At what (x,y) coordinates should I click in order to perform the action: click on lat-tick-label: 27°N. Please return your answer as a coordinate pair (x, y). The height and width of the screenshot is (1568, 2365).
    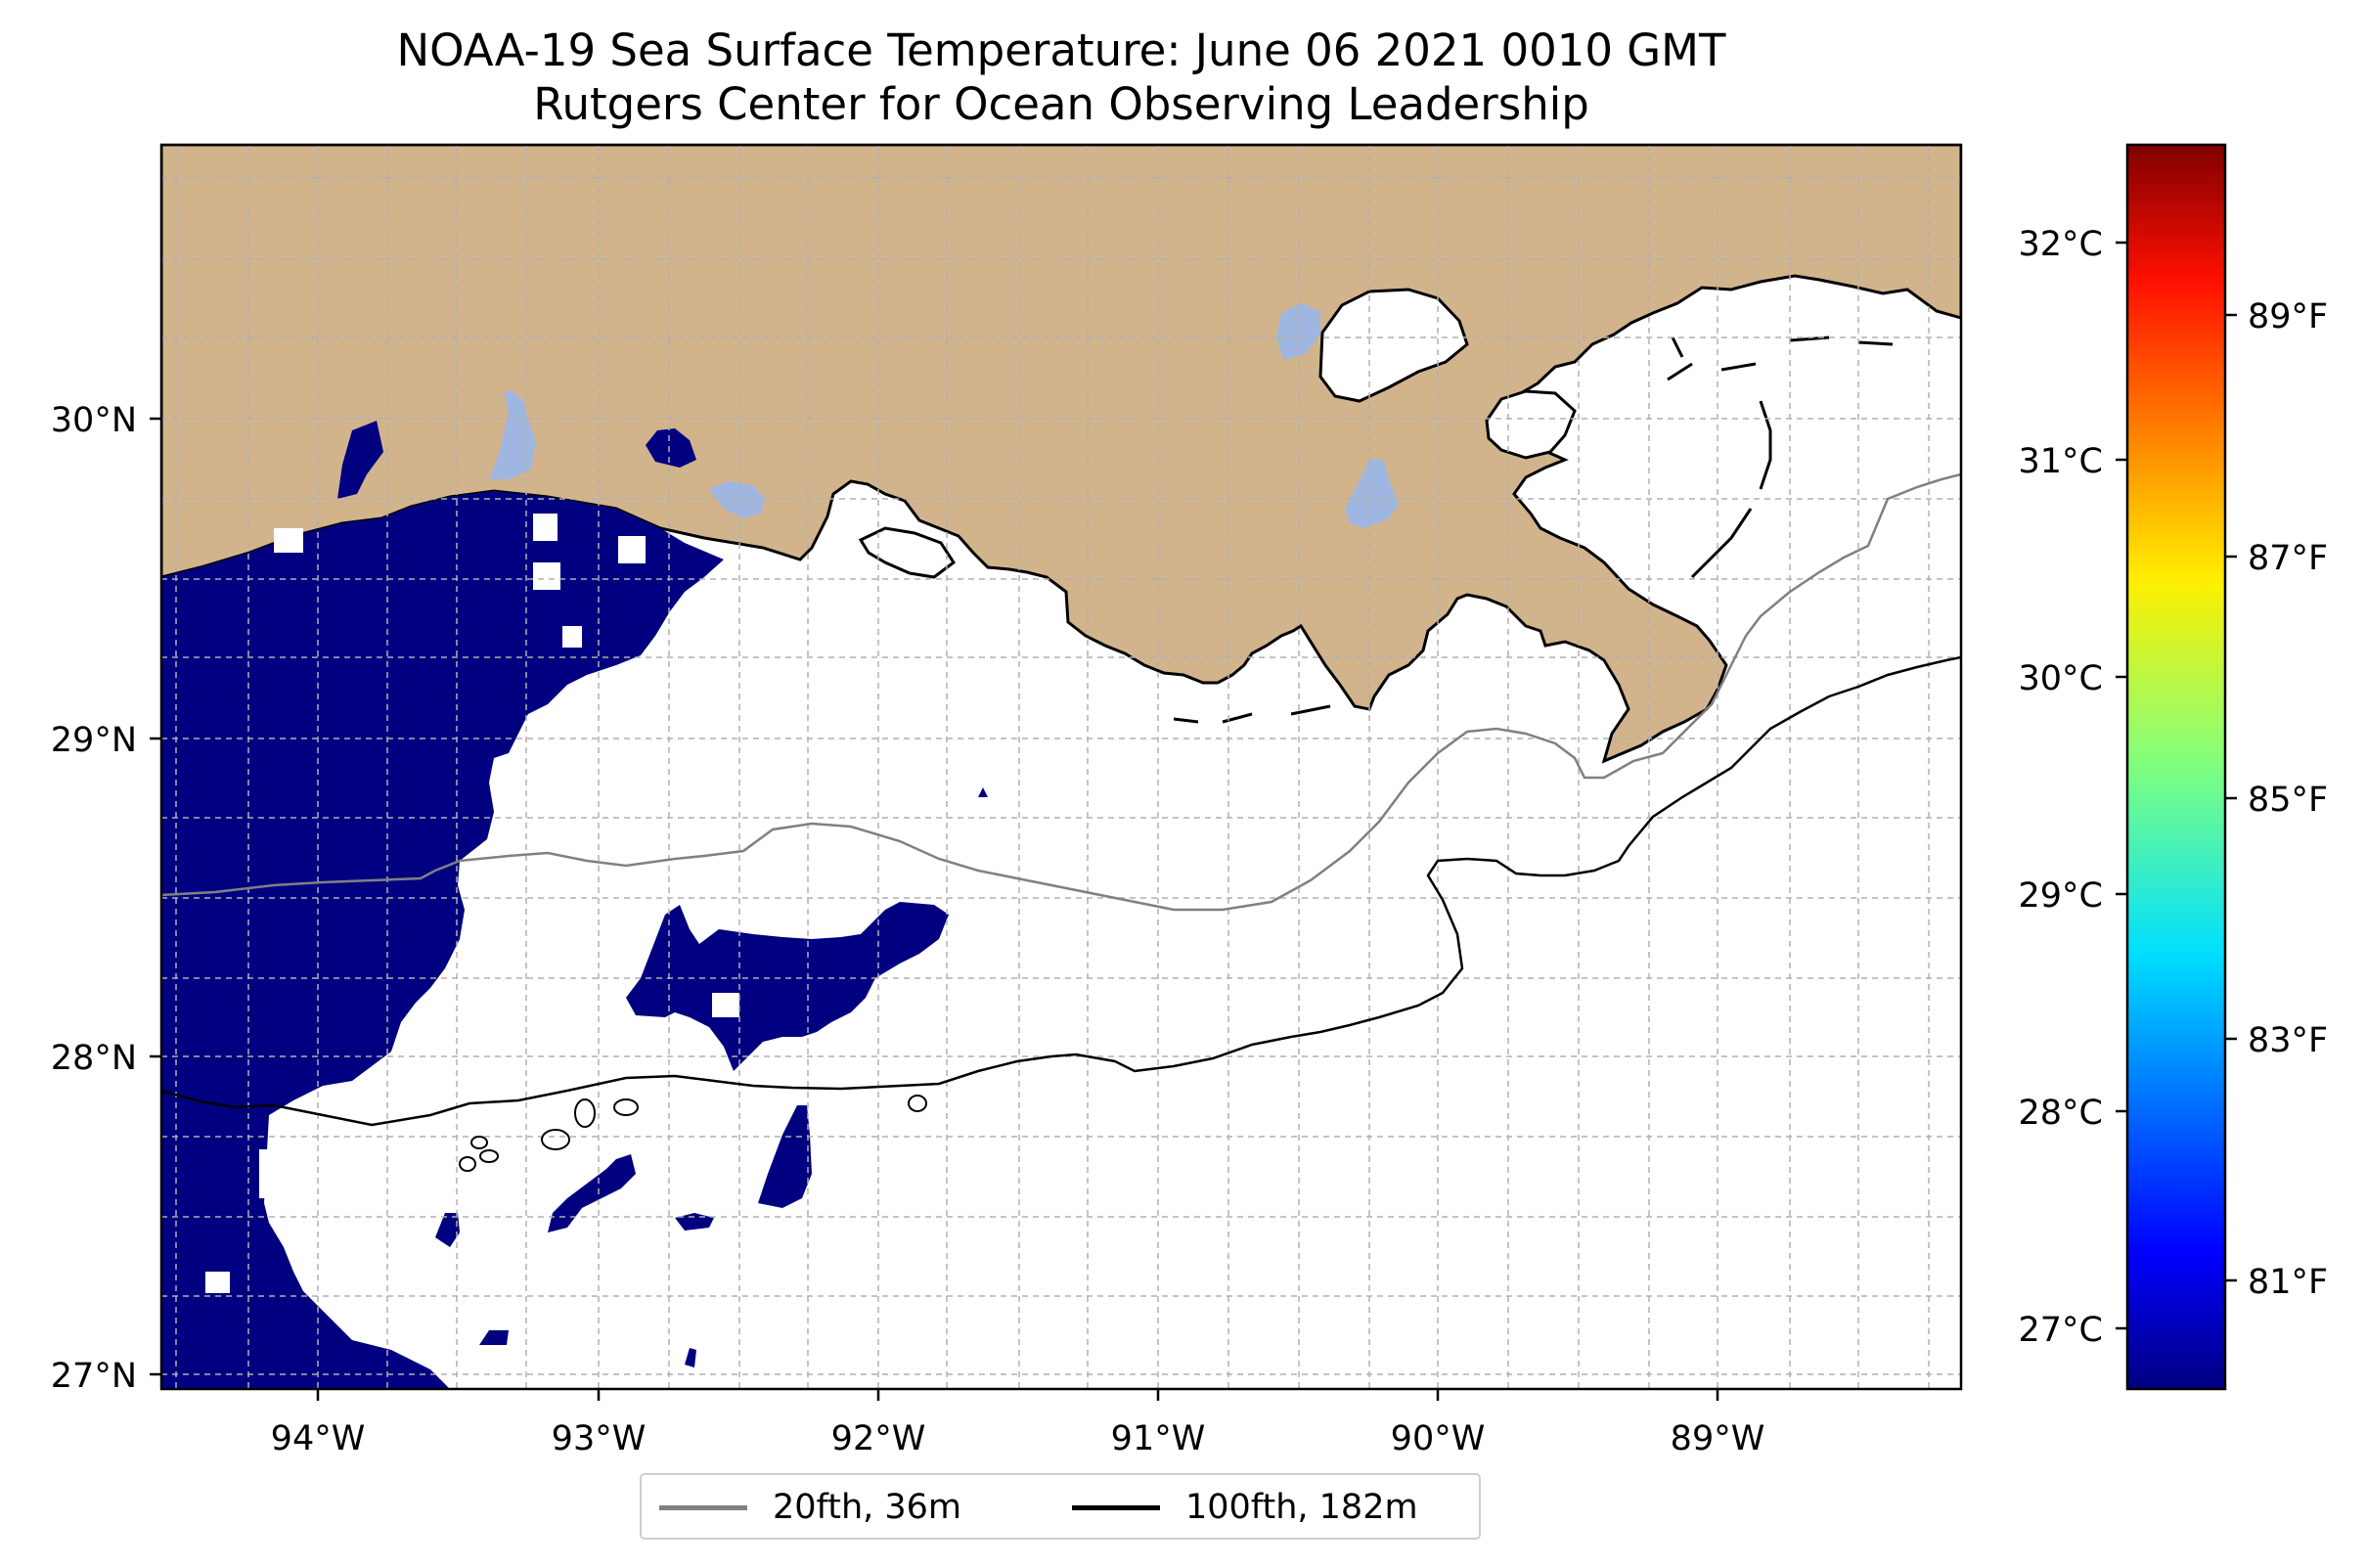
    Looking at the image, I should click on (94, 1376).